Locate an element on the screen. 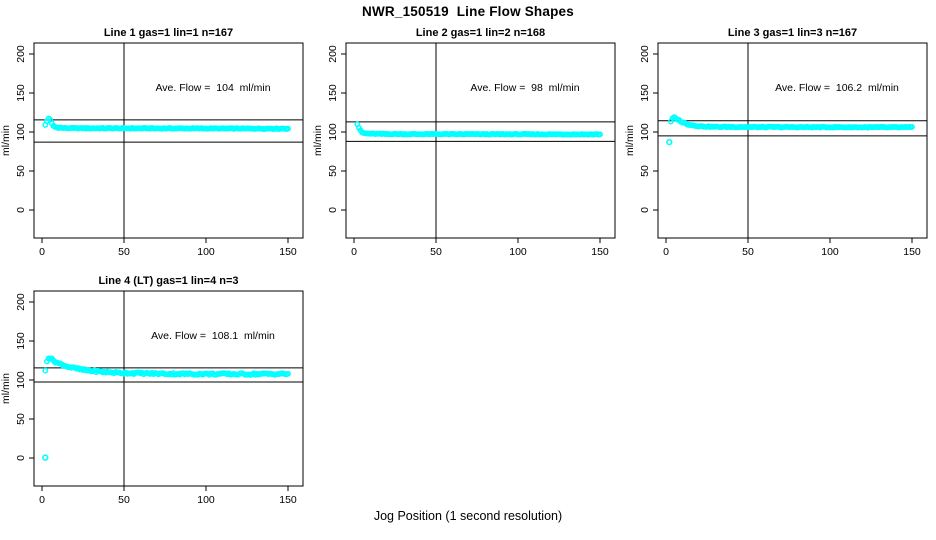  figure-title: NWR_150519 Line Flow Shapes is located at coordinates (468, 11).